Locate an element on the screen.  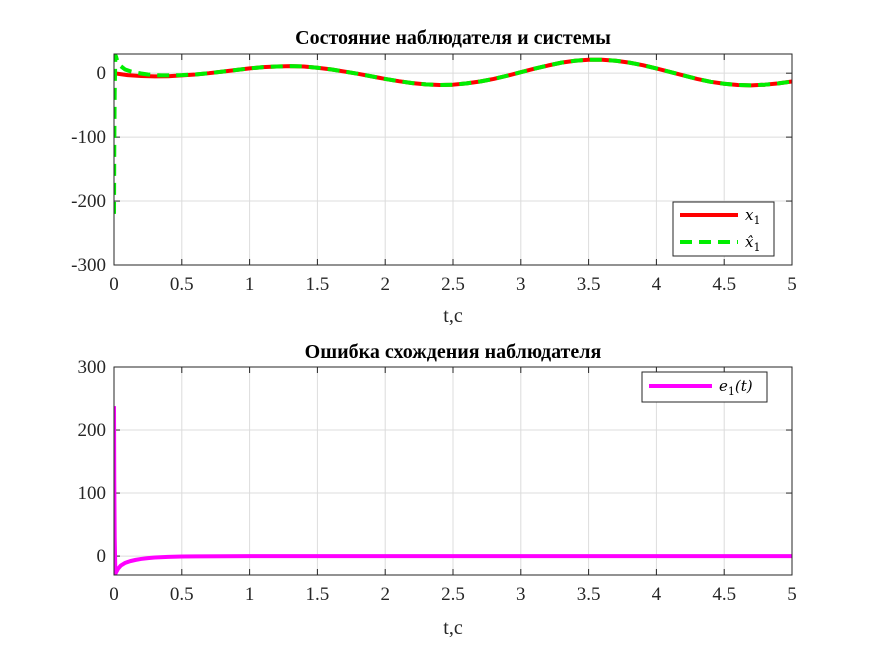
y-tick-label-2-3: 300 is located at coordinates (92, 367).